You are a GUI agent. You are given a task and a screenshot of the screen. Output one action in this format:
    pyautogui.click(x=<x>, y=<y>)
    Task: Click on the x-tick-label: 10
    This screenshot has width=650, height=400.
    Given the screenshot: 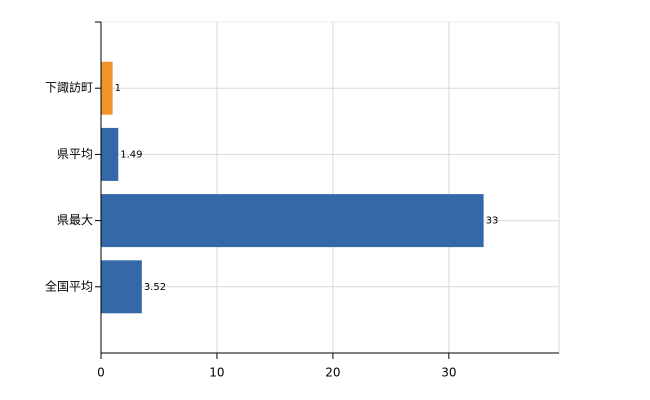 What is the action you would take?
    pyautogui.click(x=216, y=373)
    